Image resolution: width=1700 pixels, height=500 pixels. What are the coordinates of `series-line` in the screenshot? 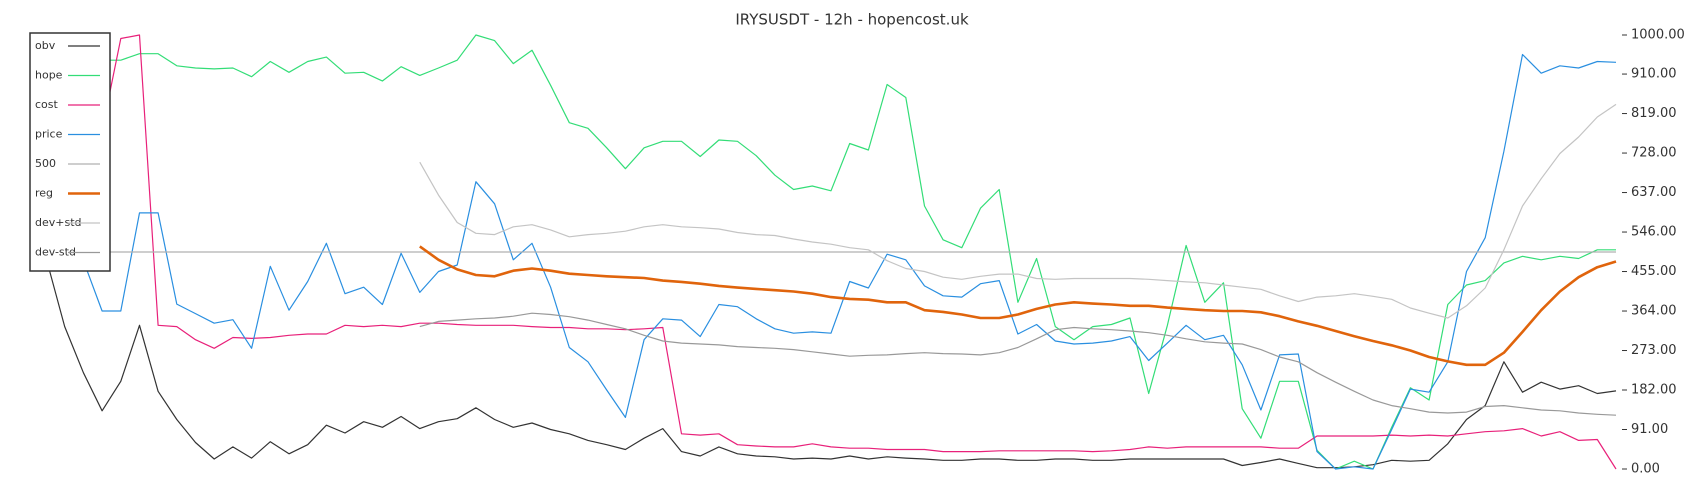 It's located at (1018, 364).